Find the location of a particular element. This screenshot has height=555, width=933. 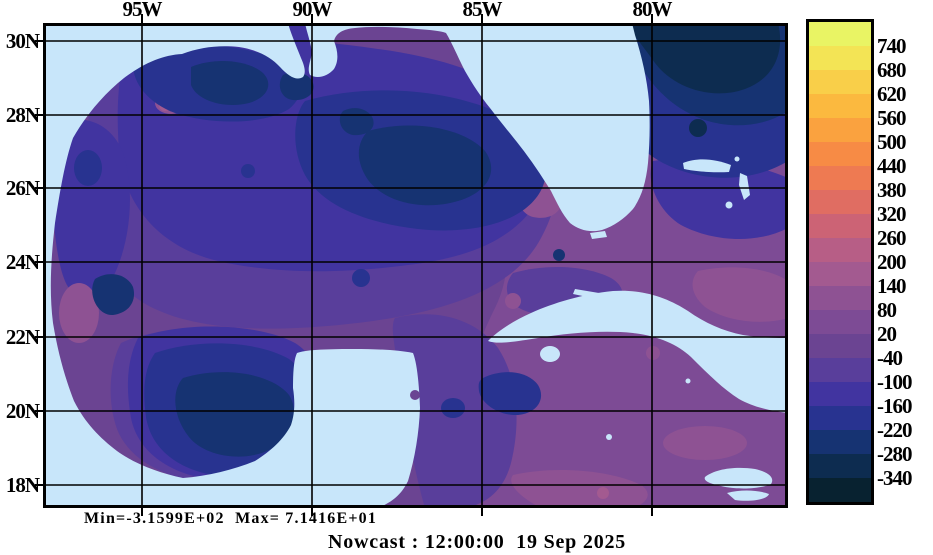

land-mainland-east-florida is located at coordinates (477, 127).